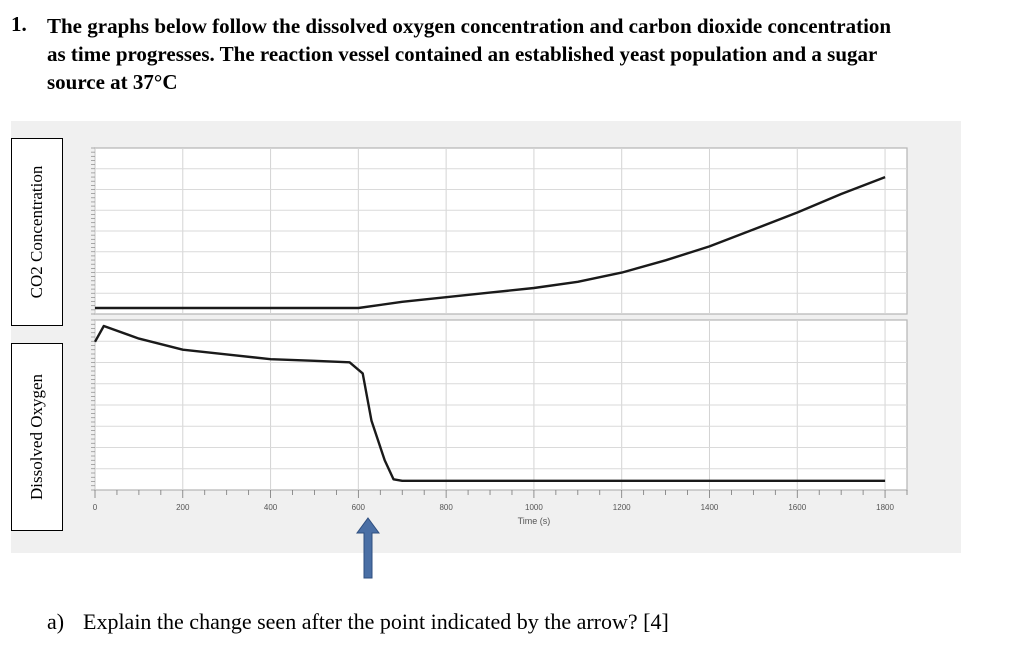  Describe the element at coordinates (56, 621) in the screenshot. I see `part-a-label: a)` at that location.